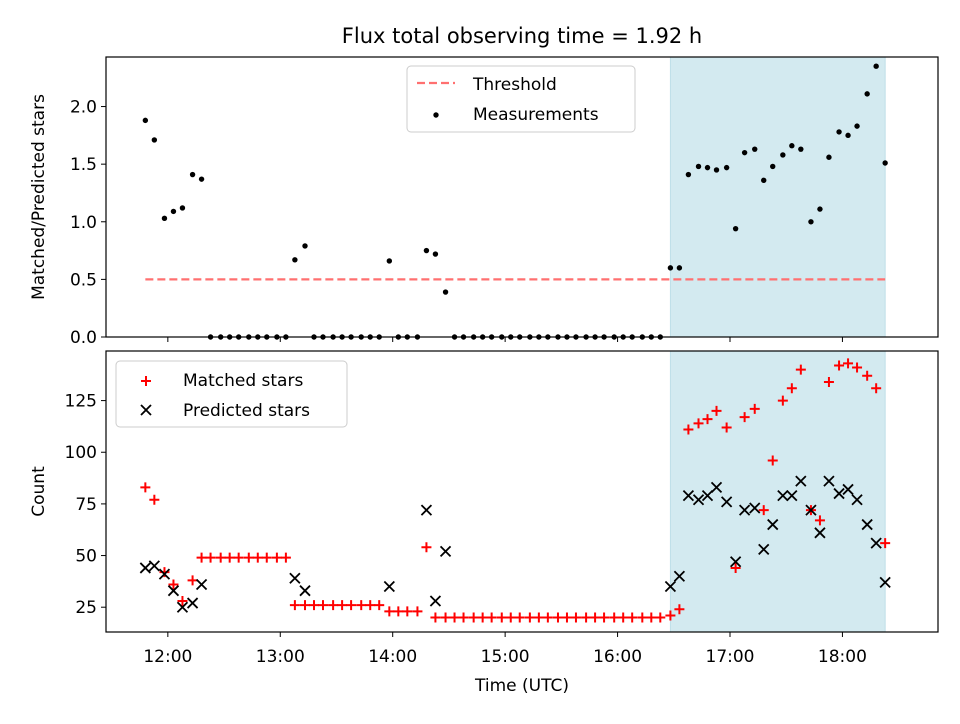  Describe the element at coordinates (617, 657) in the screenshot. I see `x-tick-label: 16:00` at that location.